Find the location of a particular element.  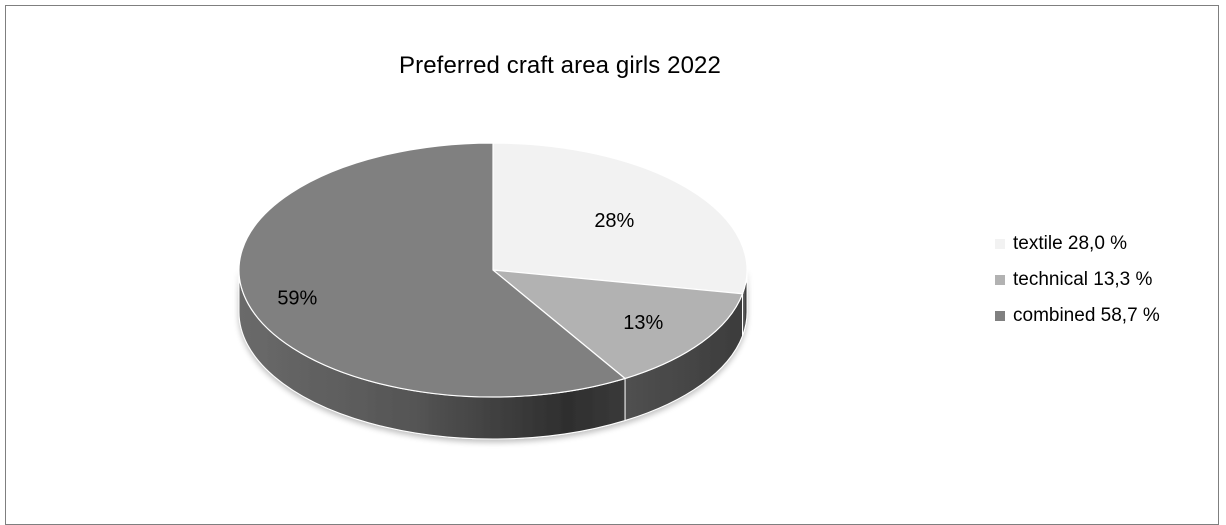

pie-slice-technical is located at coordinates (617, 324).